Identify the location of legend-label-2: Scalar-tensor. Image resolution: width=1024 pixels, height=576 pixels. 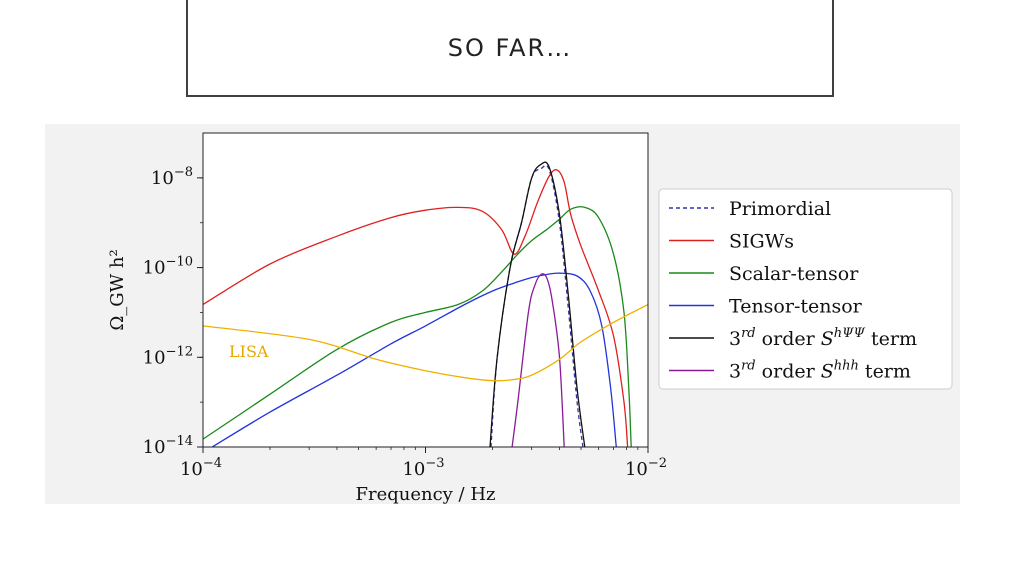
(794, 274).